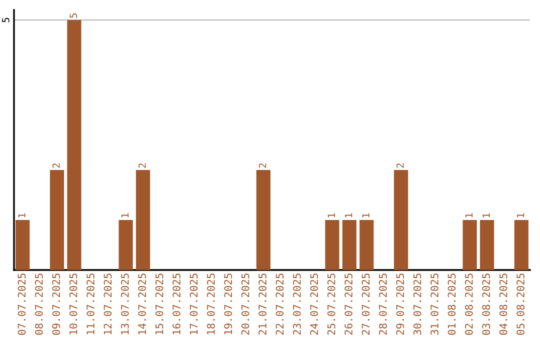  I want to click on x-tick-label: 01.08.2025, so click(452, 304).